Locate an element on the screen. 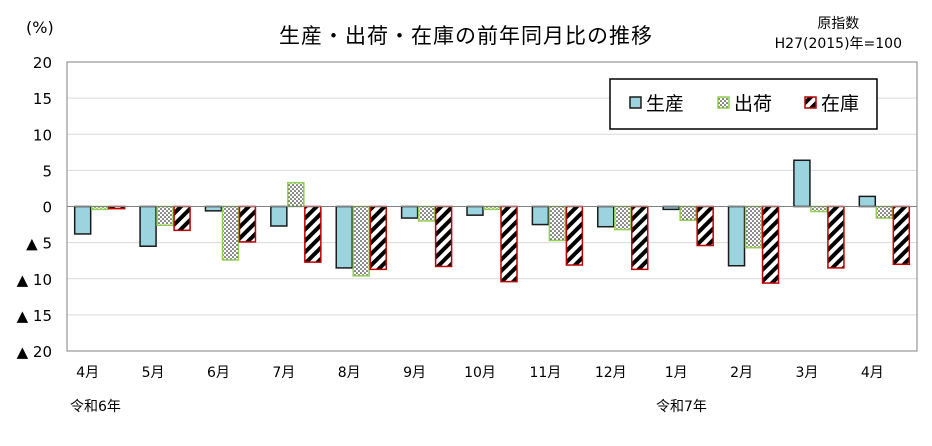  x-tick-label: 11月 is located at coordinates (545, 373).